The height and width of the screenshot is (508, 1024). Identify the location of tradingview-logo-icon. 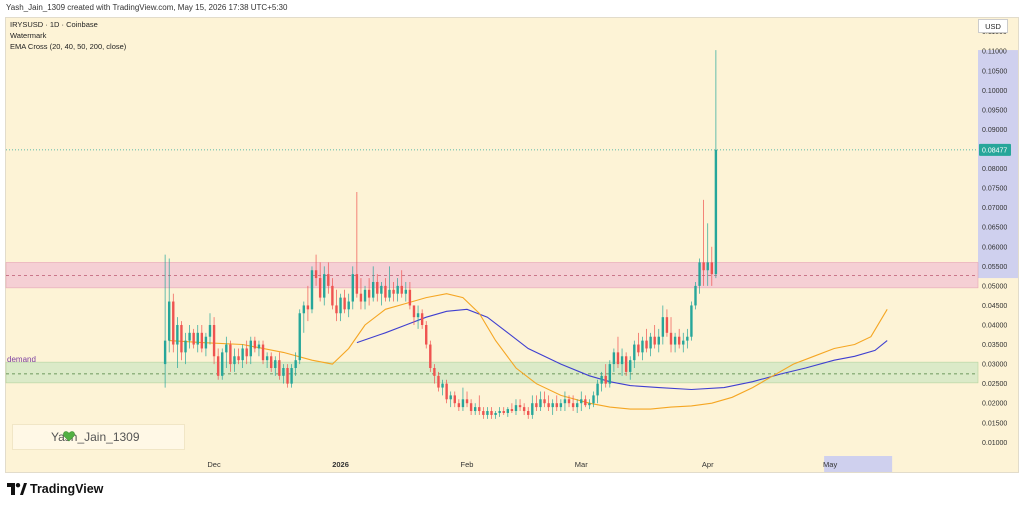
(17, 489).